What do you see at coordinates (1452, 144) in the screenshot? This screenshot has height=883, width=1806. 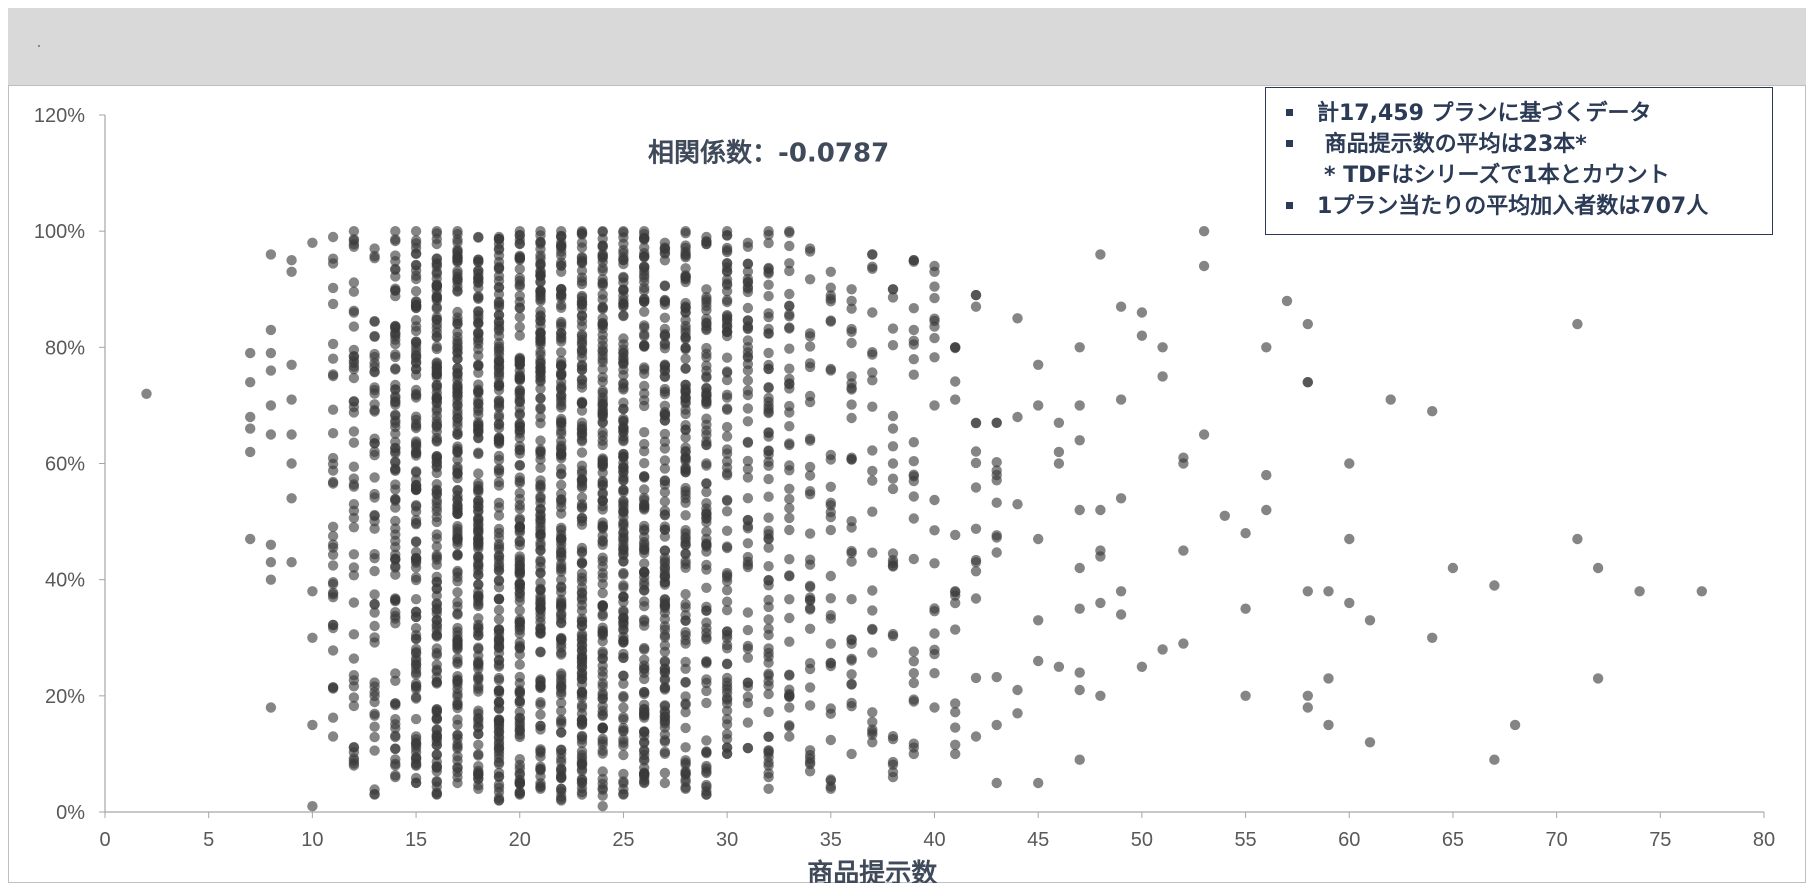 I see `info-text: 商品提示数の平均は23本*` at bounding box center [1452, 144].